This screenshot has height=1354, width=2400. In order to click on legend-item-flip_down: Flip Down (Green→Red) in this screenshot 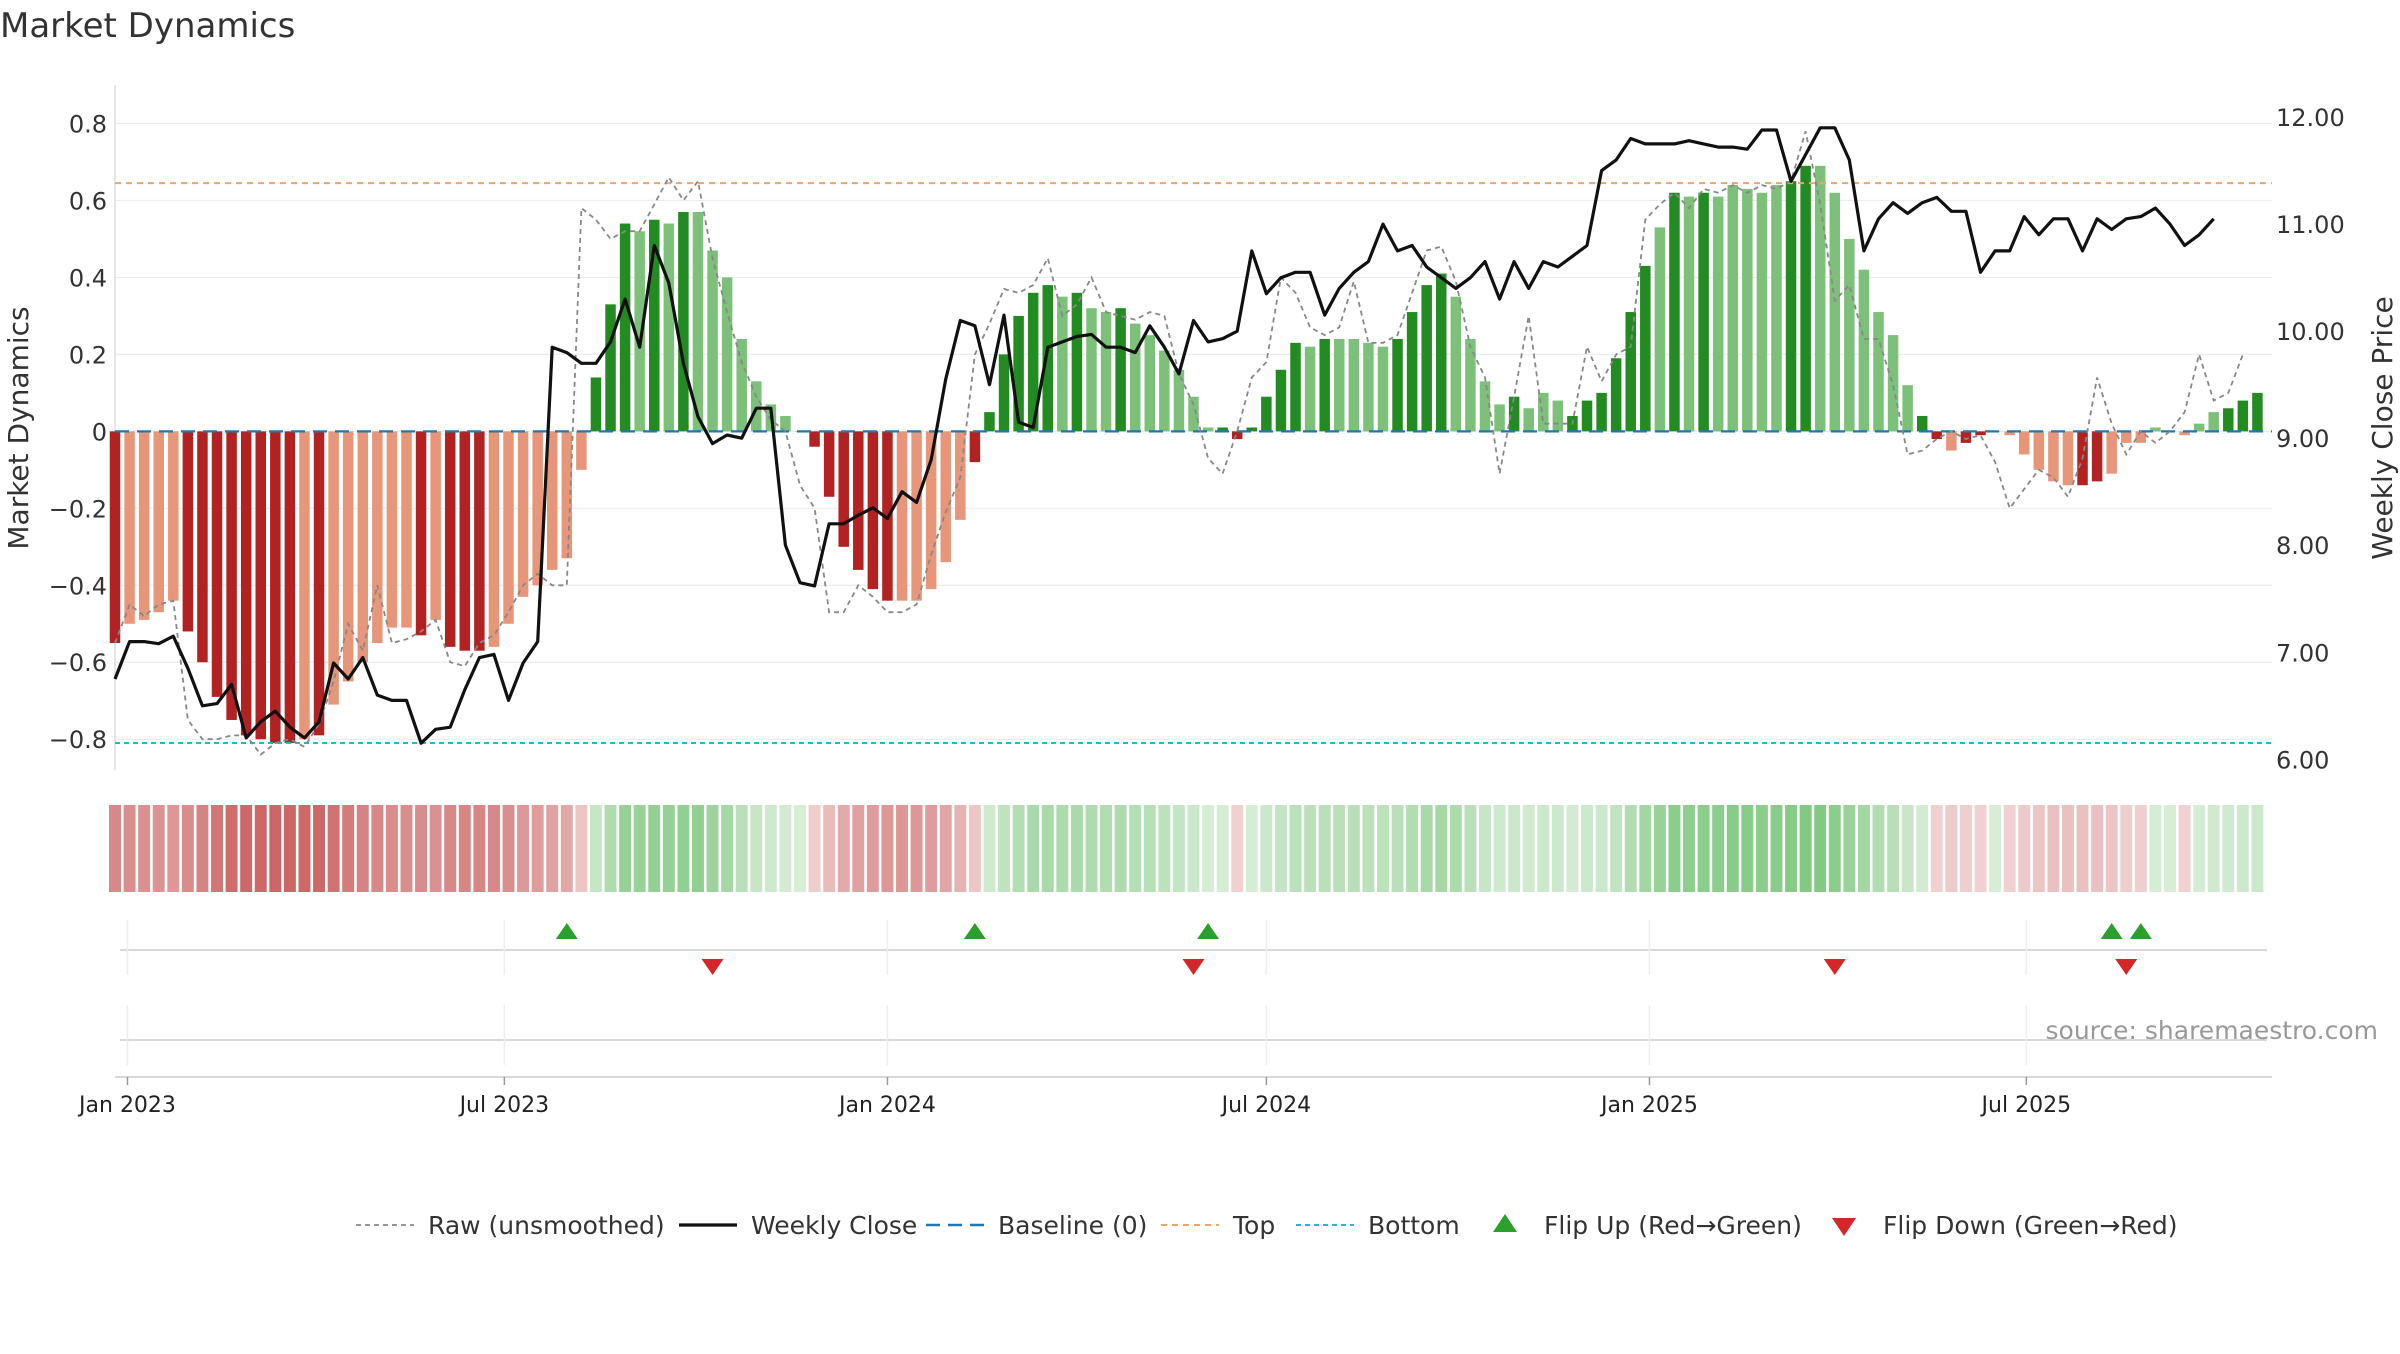, I will do `click(2005, 1225)`.